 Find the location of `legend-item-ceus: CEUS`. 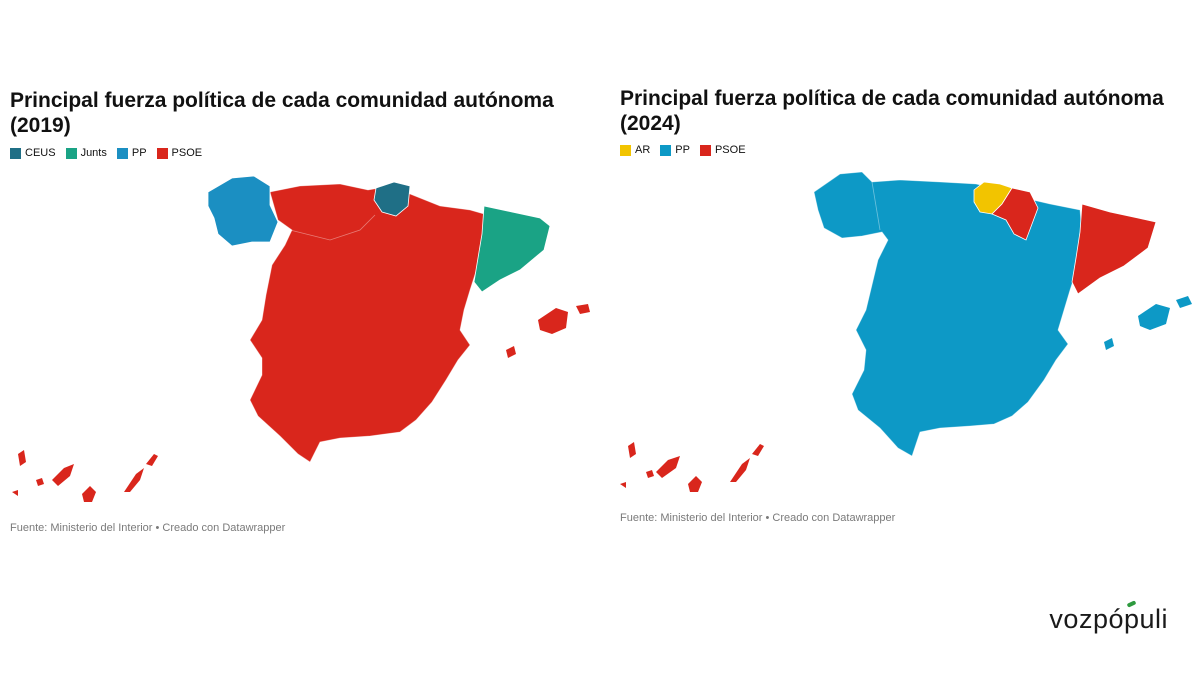

legend-item-ceus: CEUS is located at coordinates (33, 153).